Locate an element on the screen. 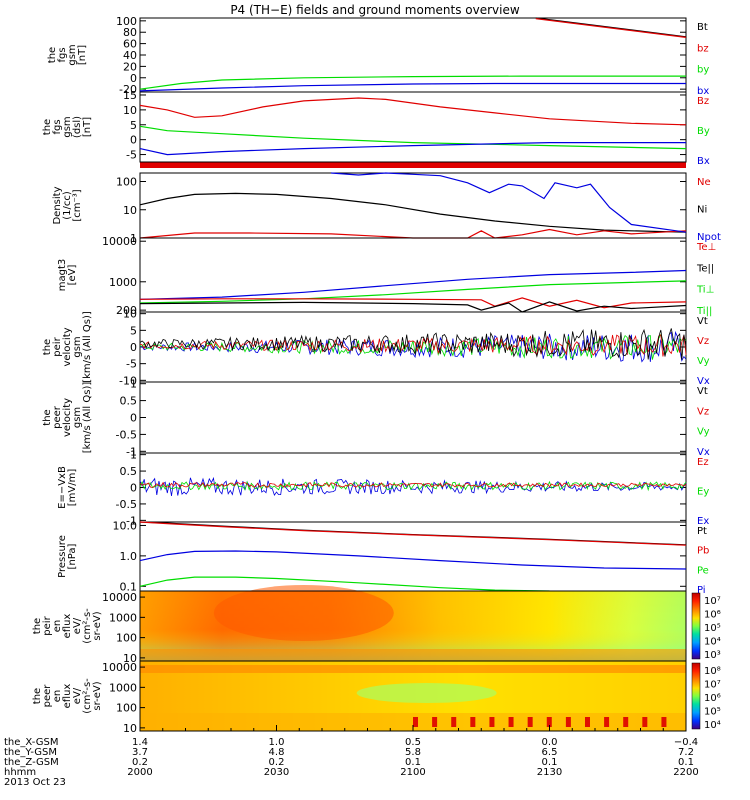 Image resolution: width=750 pixels, height=800 pixels. y-tick-label: 1000 is located at coordinates (123, 282).